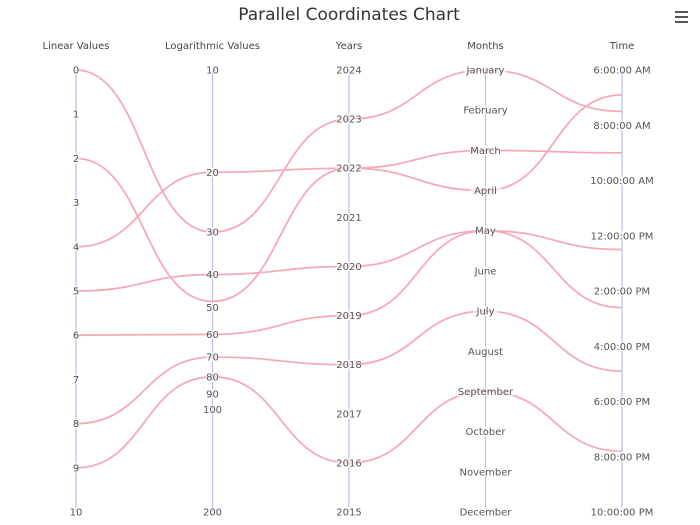  I want to click on tick-label-years: 2024, so click(348, 71).